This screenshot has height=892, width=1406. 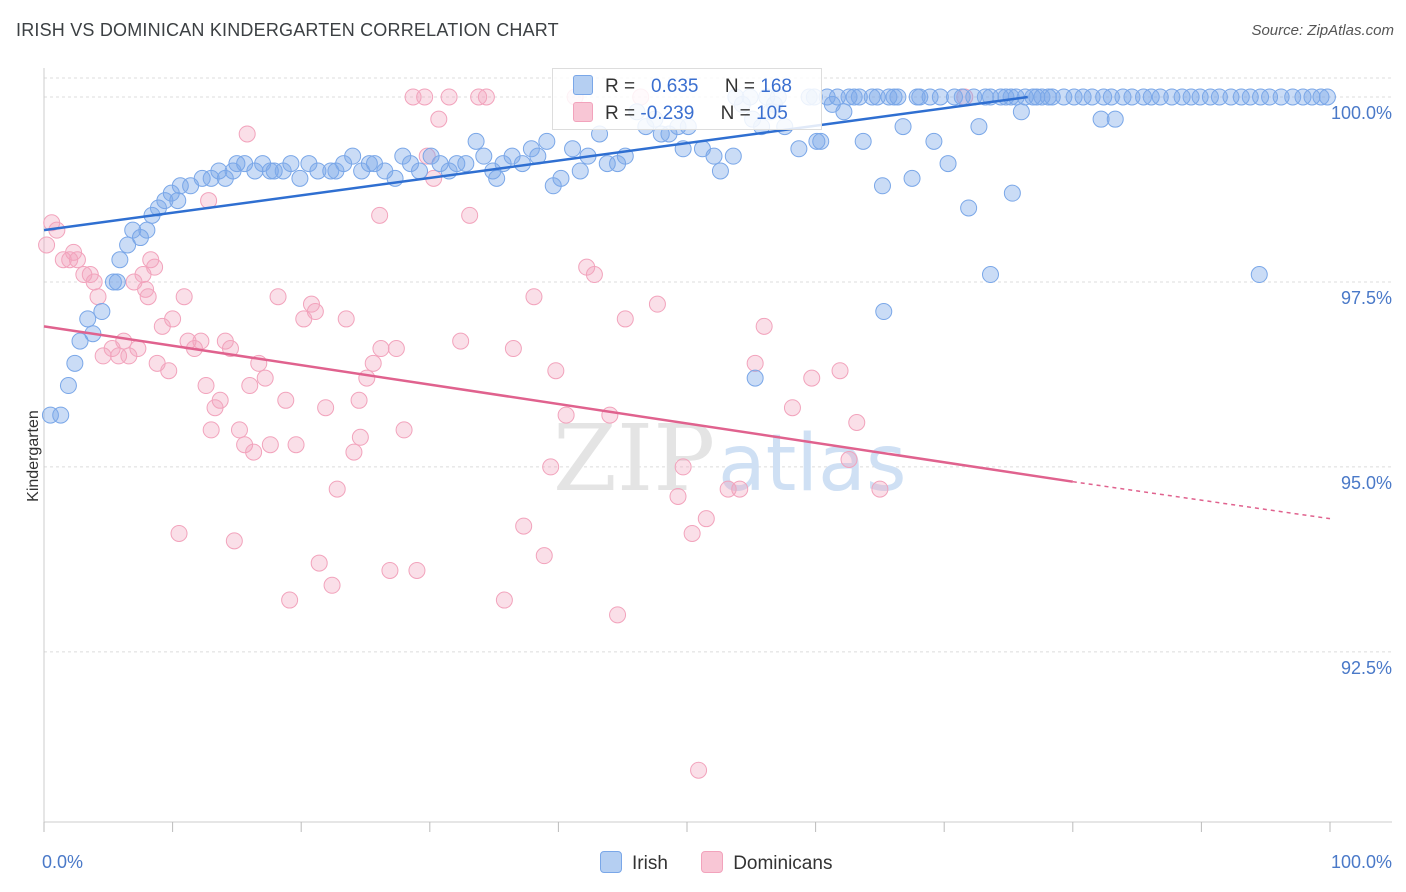 What do you see at coordinates (535, 163) in the screenshot?
I see `irish-trend-line` at bounding box center [535, 163].